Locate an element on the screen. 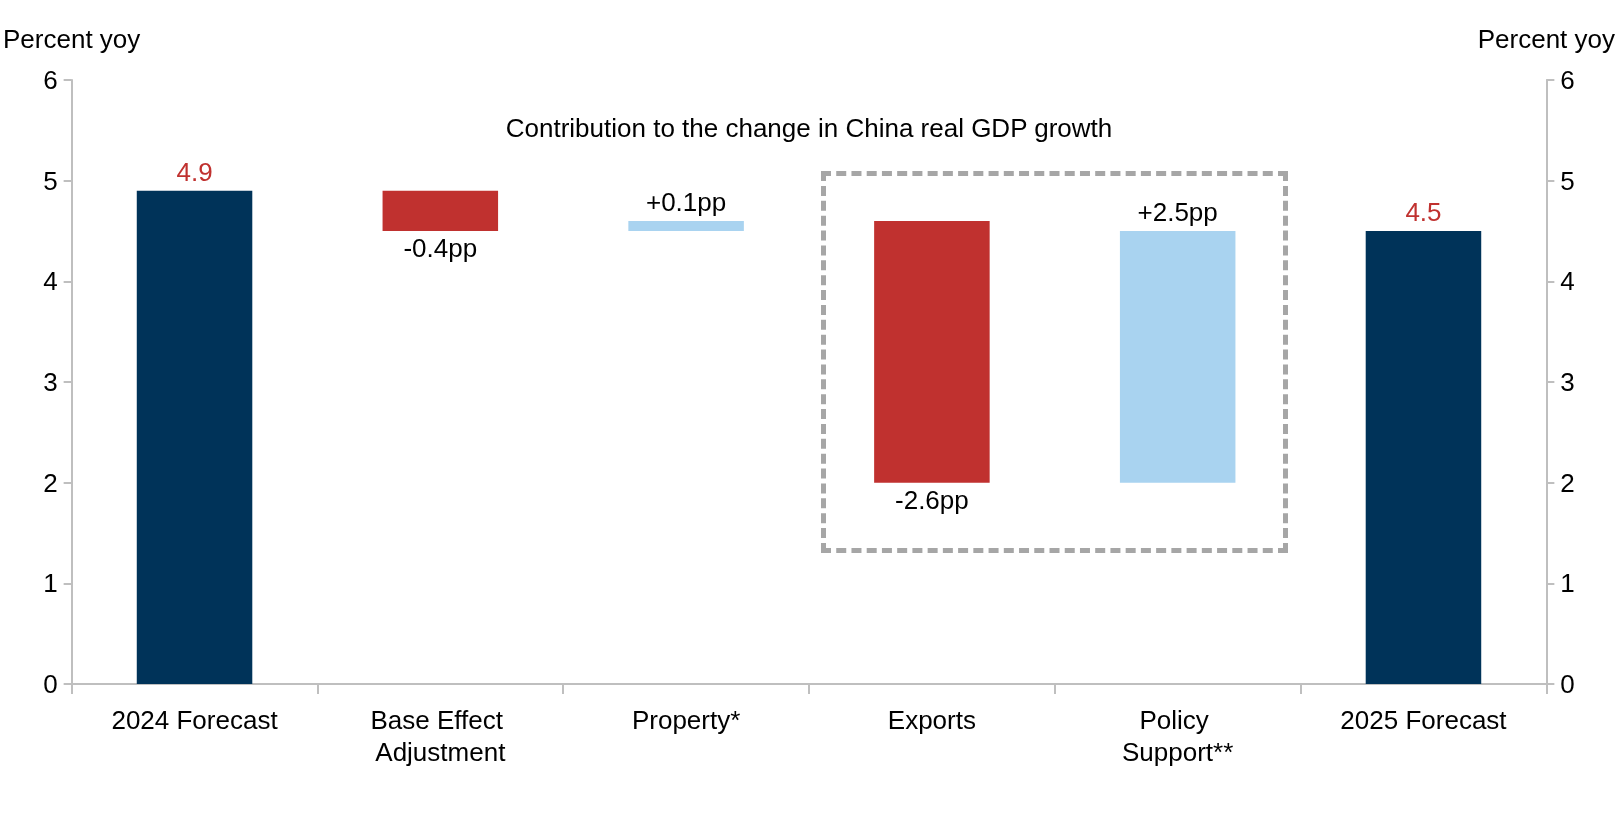 This screenshot has height=824, width=1618. y-tick-label: 2 is located at coordinates (50, 482).